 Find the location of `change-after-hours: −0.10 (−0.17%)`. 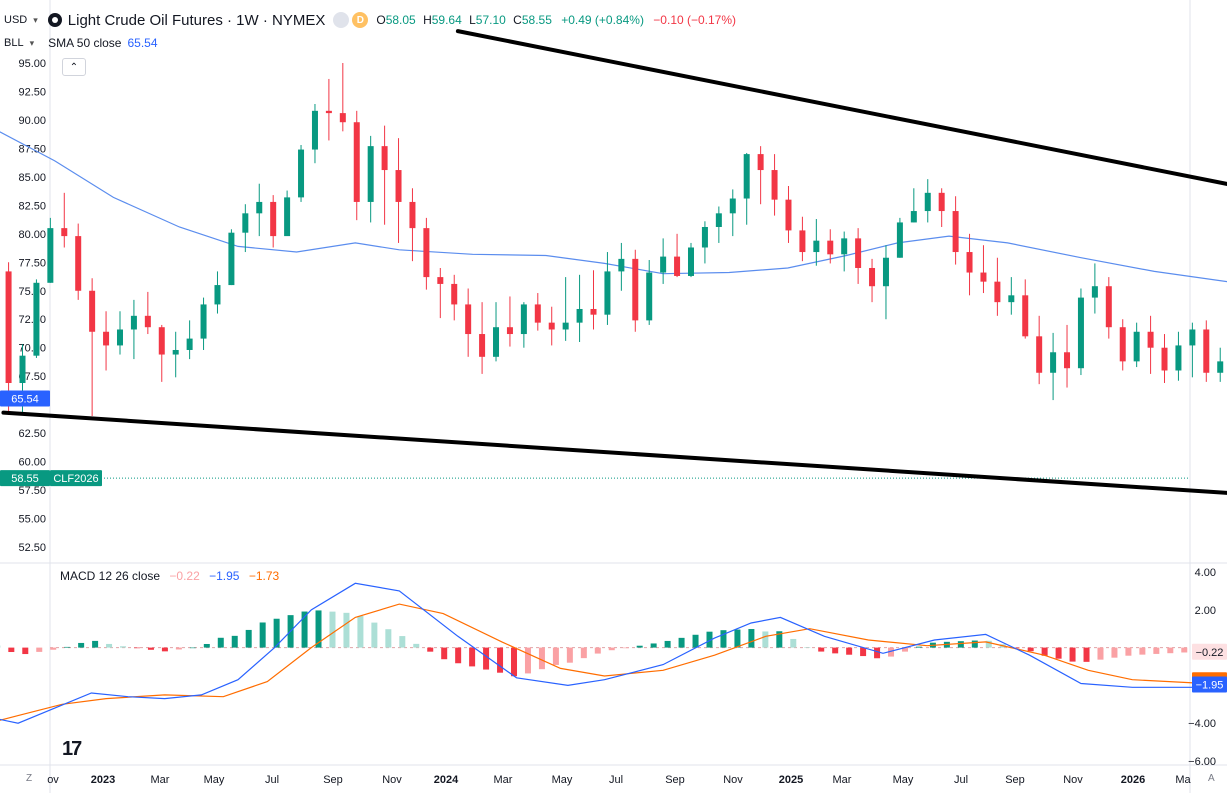

change-after-hours: −0.10 (−0.17%) is located at coordinates (695, 20).